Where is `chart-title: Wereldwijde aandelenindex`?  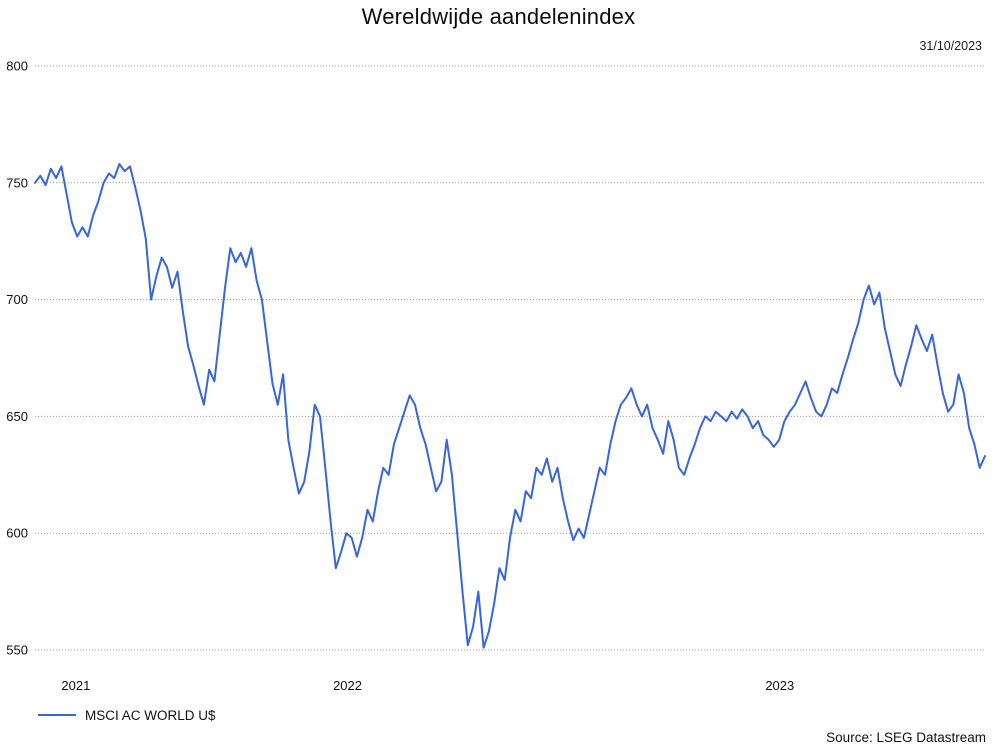
chart-title: Wereldwijde aandelenindex is located at coordinates (498, 16).